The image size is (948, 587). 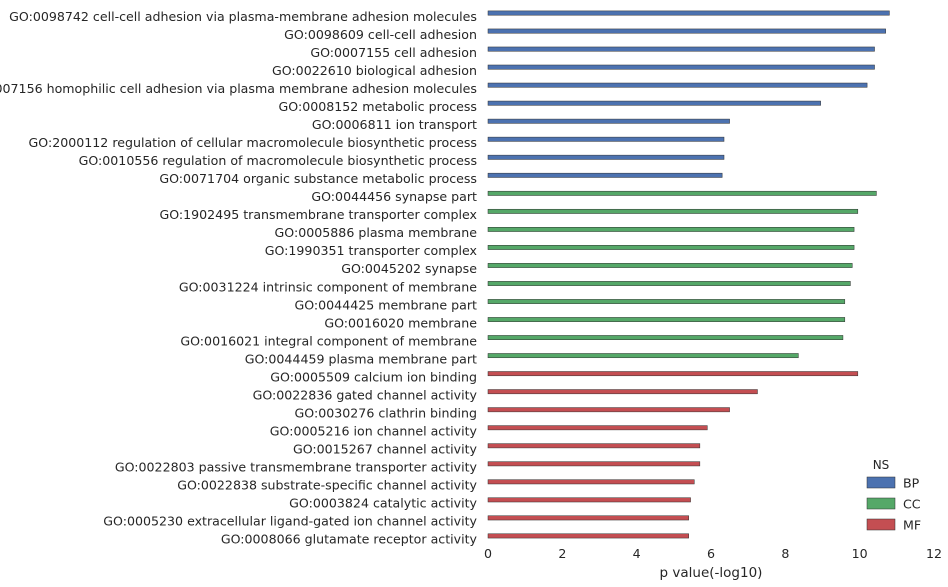 I want to click on x-tick-label: 6, so click(x=711, y=553).